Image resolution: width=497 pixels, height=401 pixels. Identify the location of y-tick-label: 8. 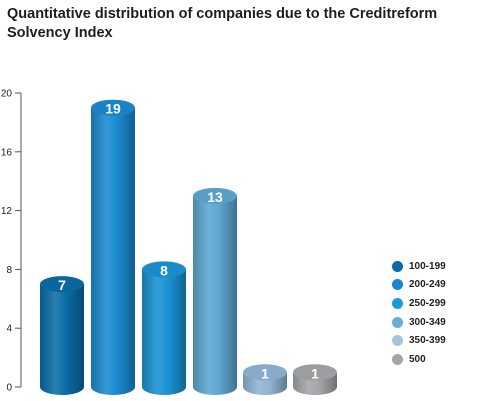
(9, 270).